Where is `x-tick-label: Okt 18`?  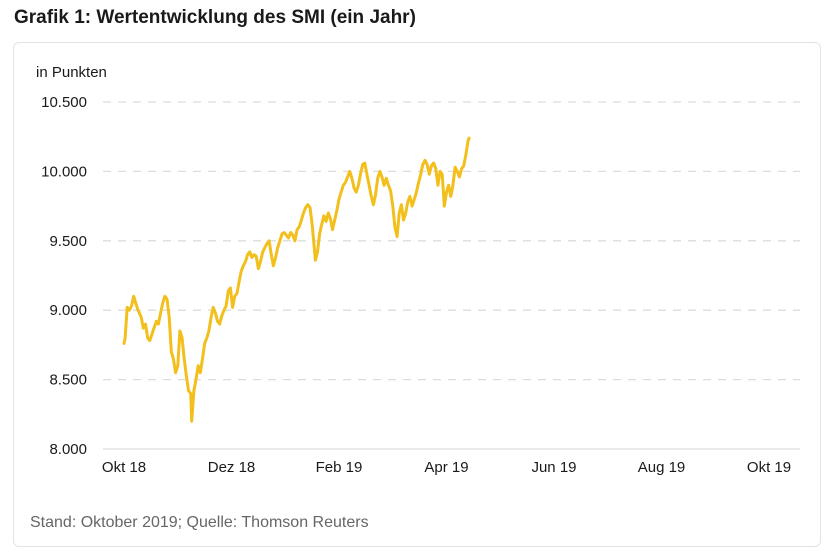
x-tick-label: Okt 18 is located at coordinates (124, 467).